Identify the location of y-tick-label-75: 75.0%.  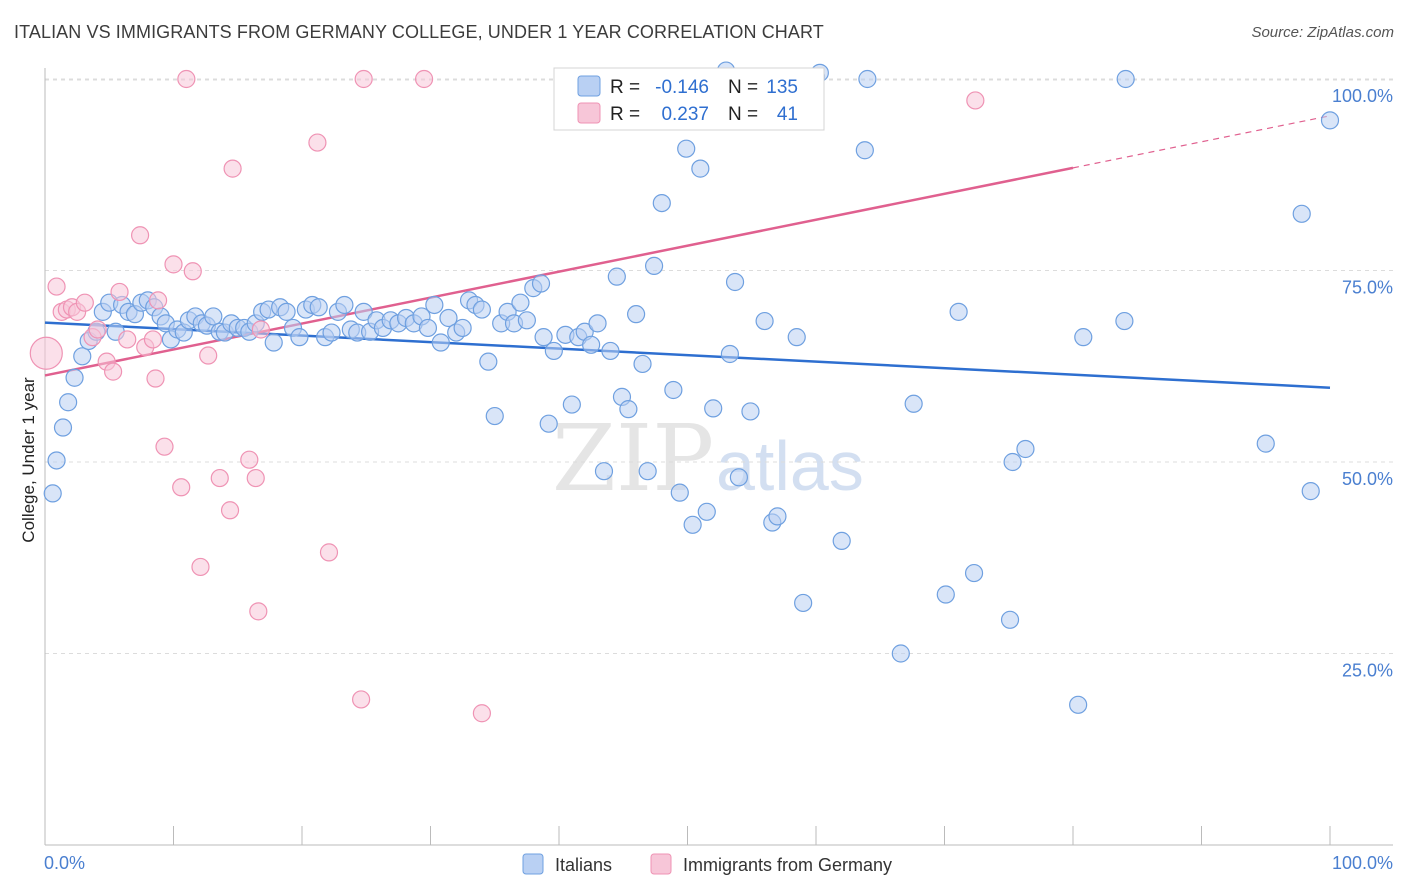
(1367, 288).